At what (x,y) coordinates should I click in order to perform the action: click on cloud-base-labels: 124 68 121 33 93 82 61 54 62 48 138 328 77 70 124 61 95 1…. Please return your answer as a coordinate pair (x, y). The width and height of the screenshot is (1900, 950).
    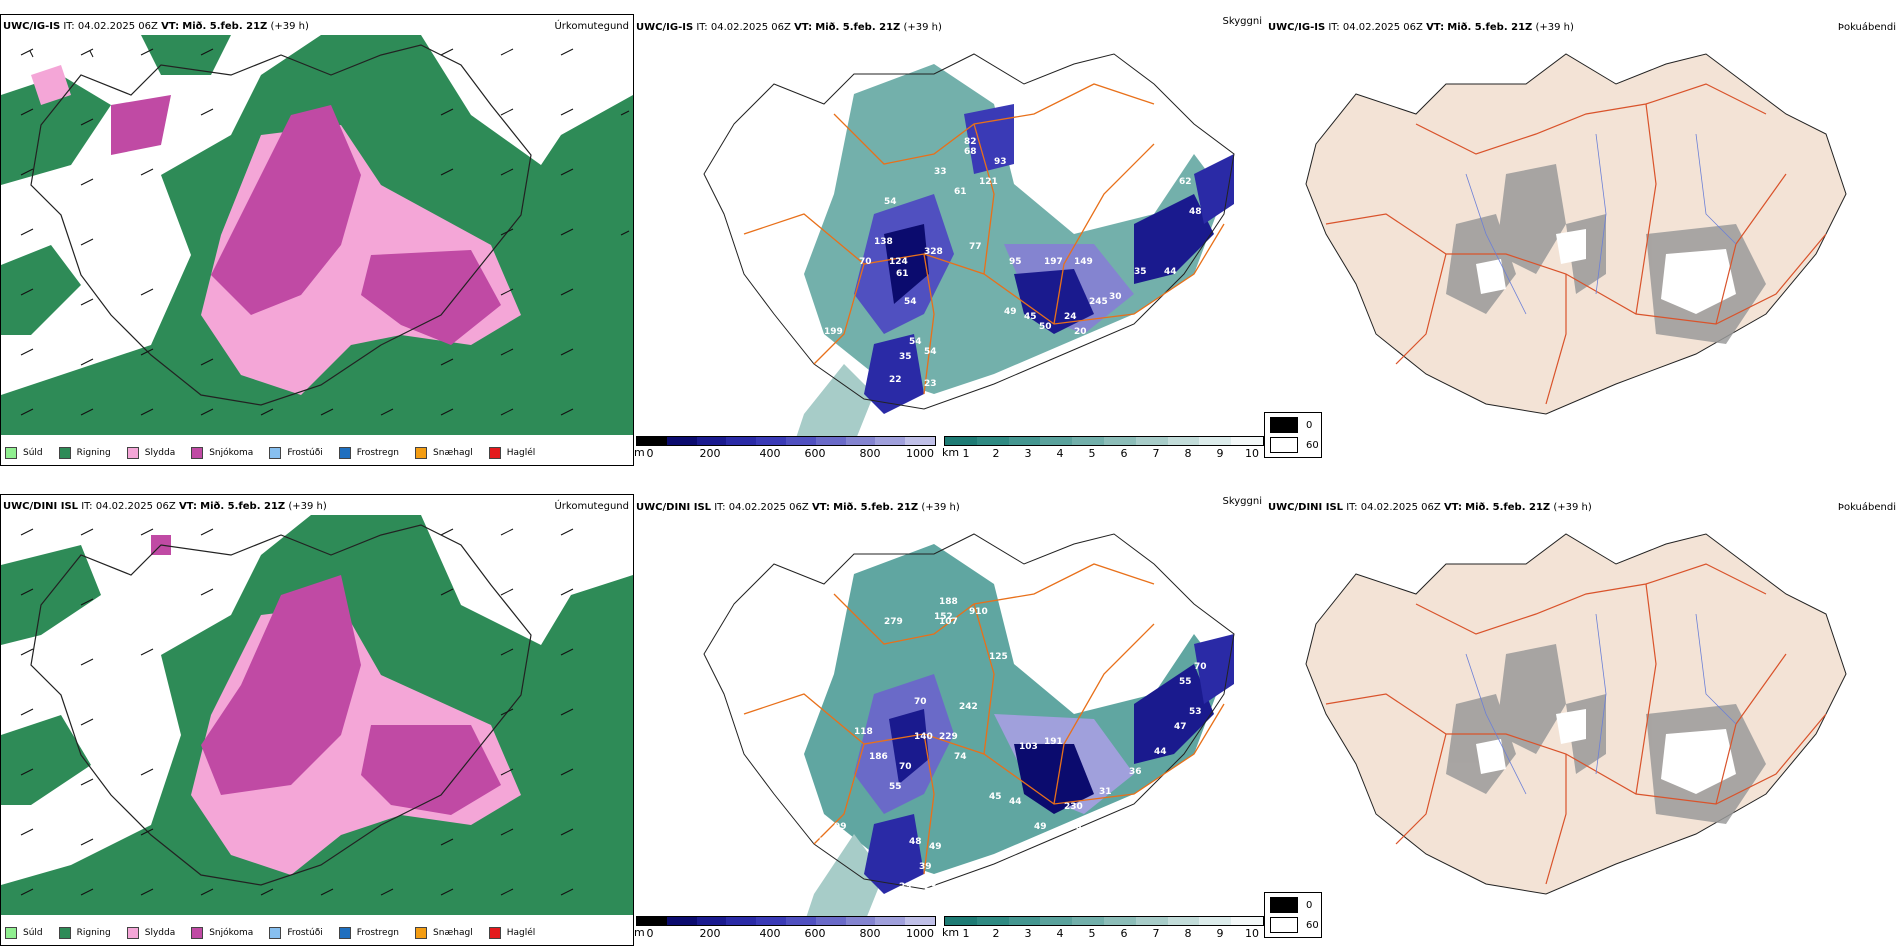
    Looking at the image, I should click on (998, 228).